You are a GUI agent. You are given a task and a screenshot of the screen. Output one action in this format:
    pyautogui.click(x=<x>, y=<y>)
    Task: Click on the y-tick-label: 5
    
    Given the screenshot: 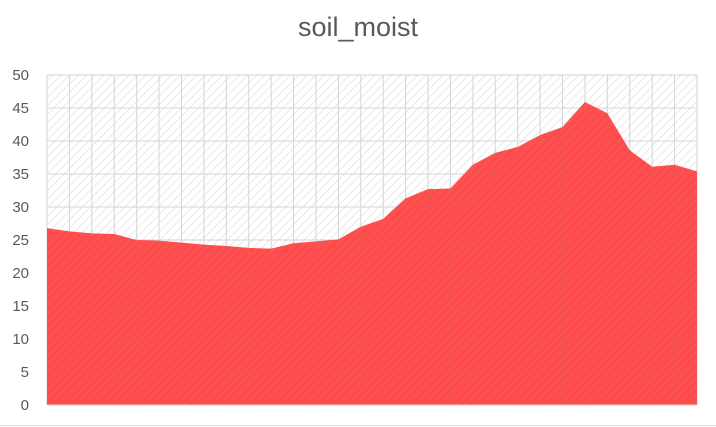 What is the action you would take?
    pyautogui.click(x=25, y=372)
    